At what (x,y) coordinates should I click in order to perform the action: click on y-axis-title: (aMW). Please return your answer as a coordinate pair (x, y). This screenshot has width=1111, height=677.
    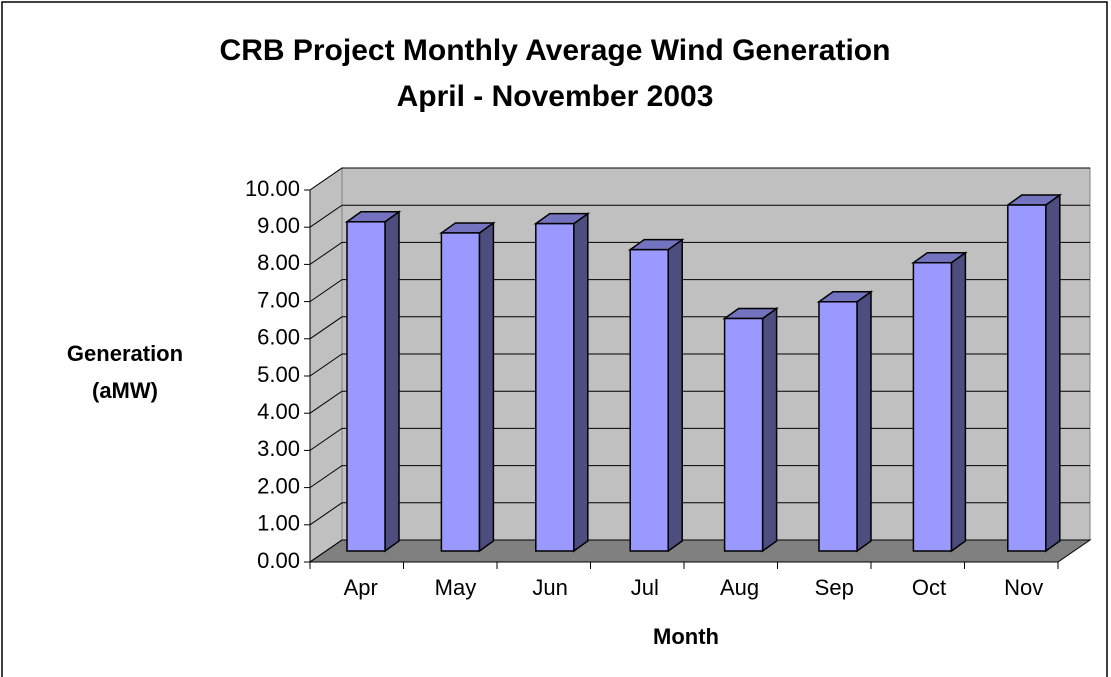
    Looking at the image, I should click on (125, 390).